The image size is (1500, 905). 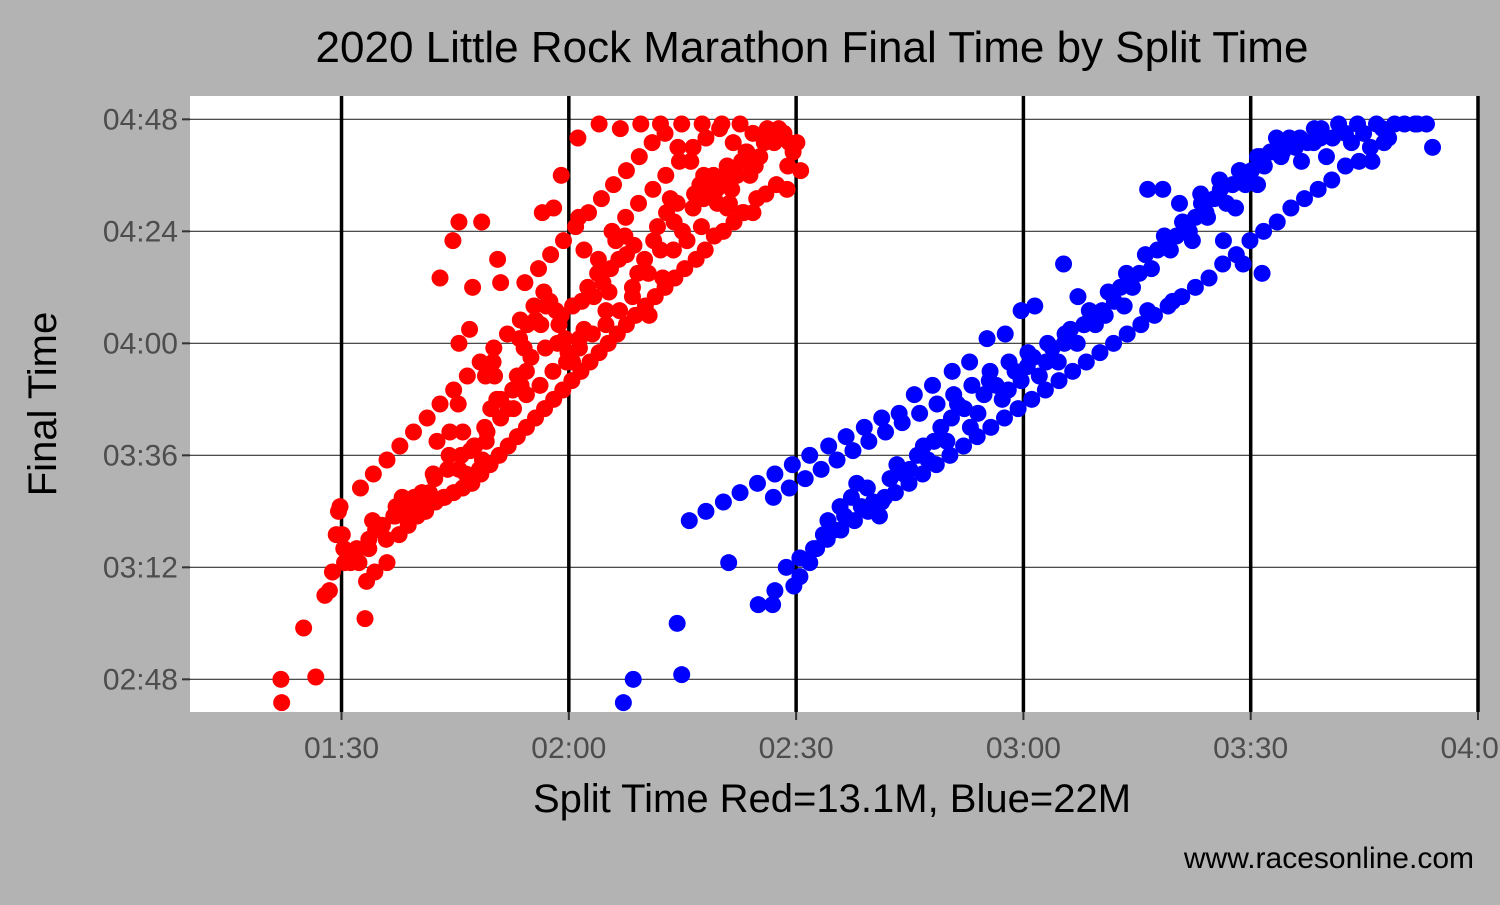 I want to click on x-tick-label: 01:30, so click(x=341, y=748).